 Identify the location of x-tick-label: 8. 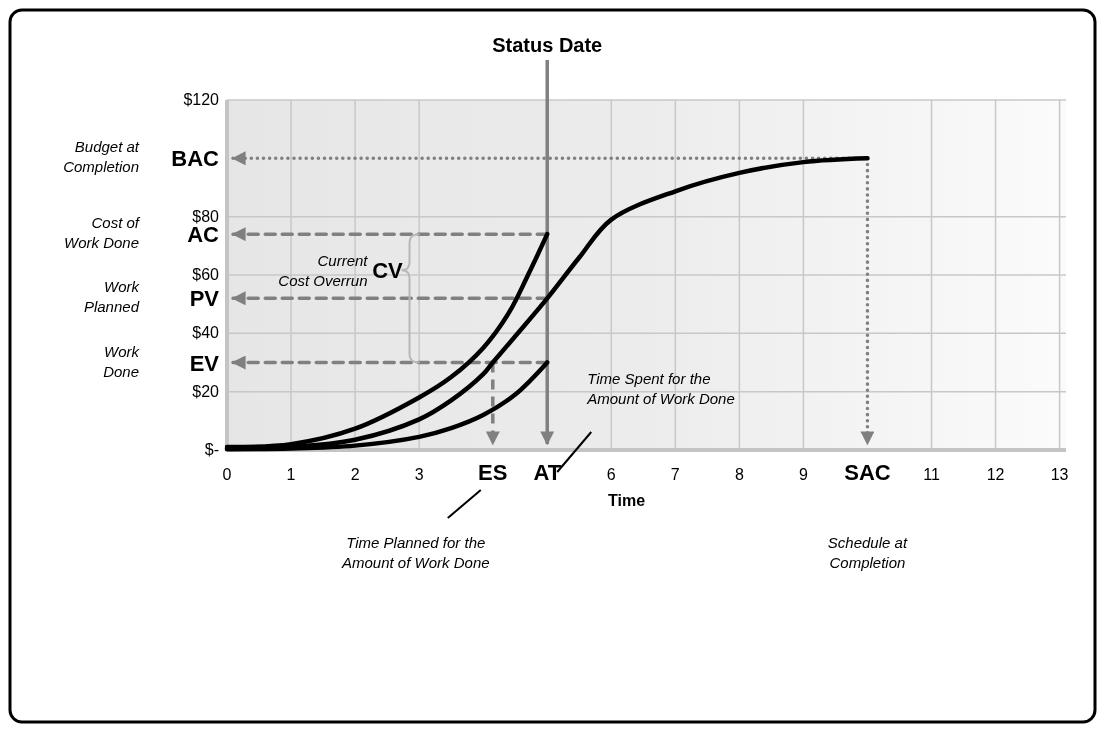
(739, 474).